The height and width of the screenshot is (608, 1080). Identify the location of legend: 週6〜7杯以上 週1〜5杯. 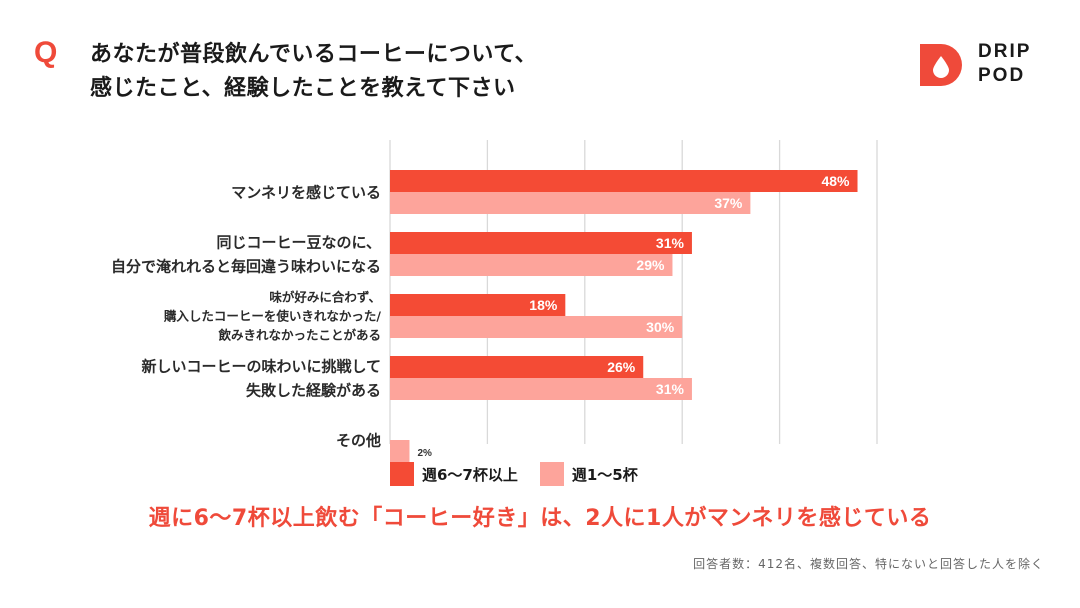
(514, 474).